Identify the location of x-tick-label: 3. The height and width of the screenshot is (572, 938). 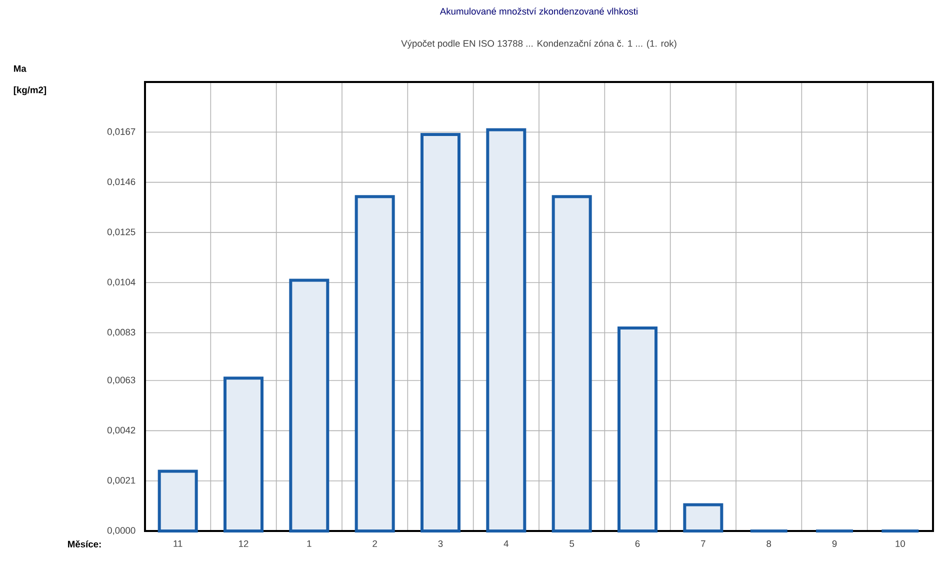
(440, 543).